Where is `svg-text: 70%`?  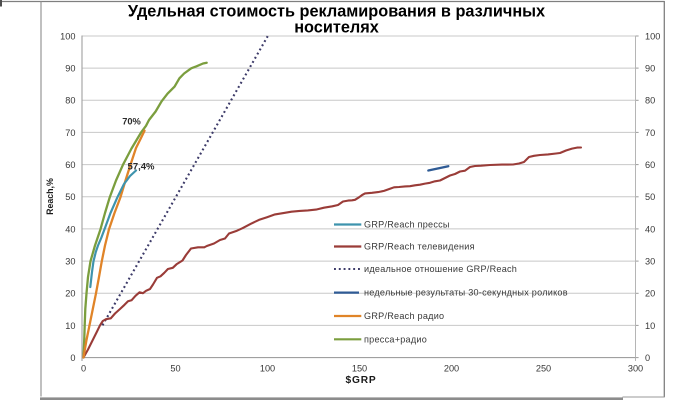
svg-text: 70% is located at coordinates (131, 122).